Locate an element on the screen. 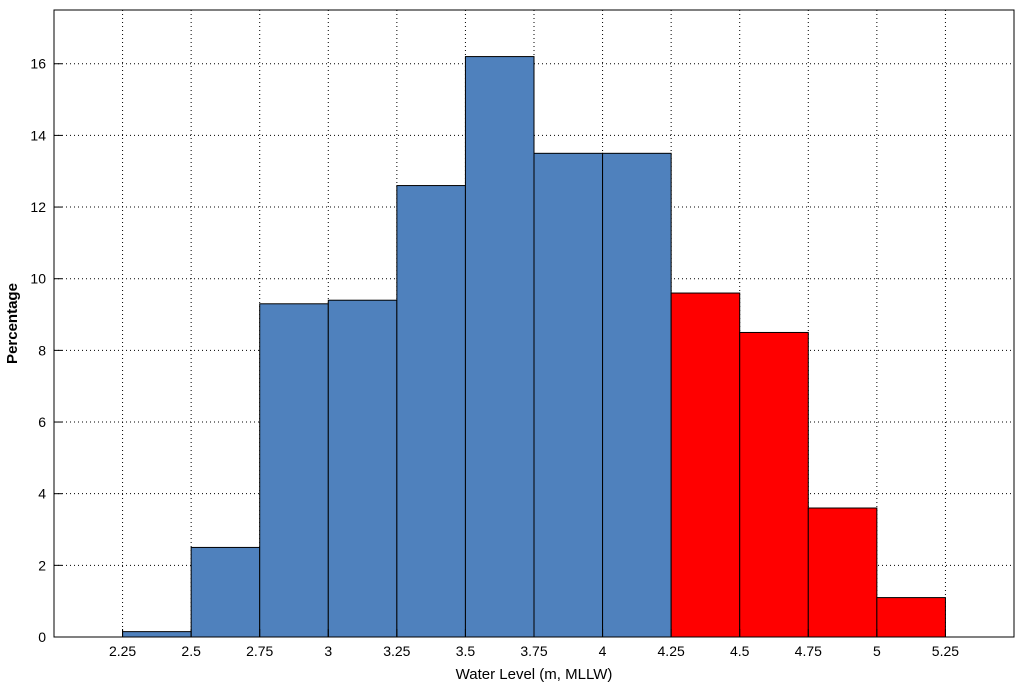 The width and height of the screenshot is (1024, 687). y-tick-label: 14 is located at coordinates (38, 135).